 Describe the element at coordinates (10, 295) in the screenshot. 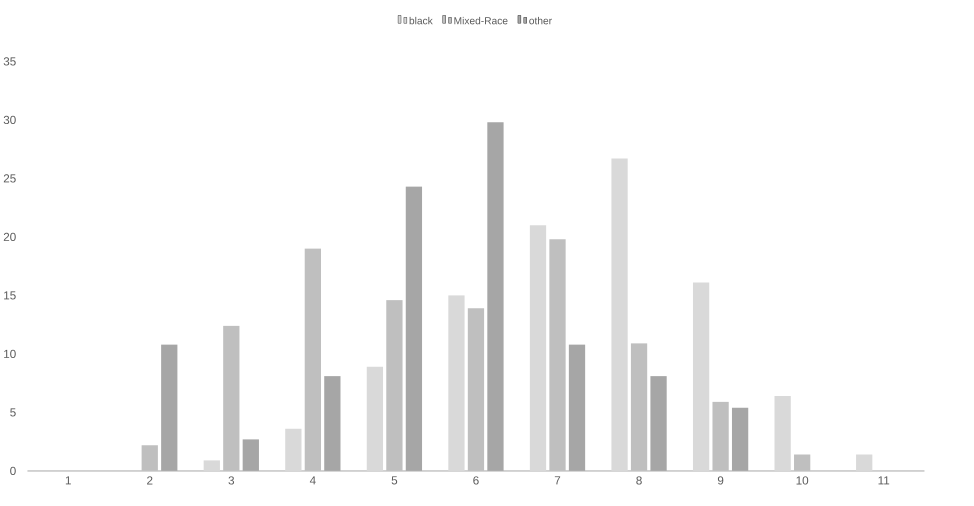

I see `y-tick-label: 15` at that location.